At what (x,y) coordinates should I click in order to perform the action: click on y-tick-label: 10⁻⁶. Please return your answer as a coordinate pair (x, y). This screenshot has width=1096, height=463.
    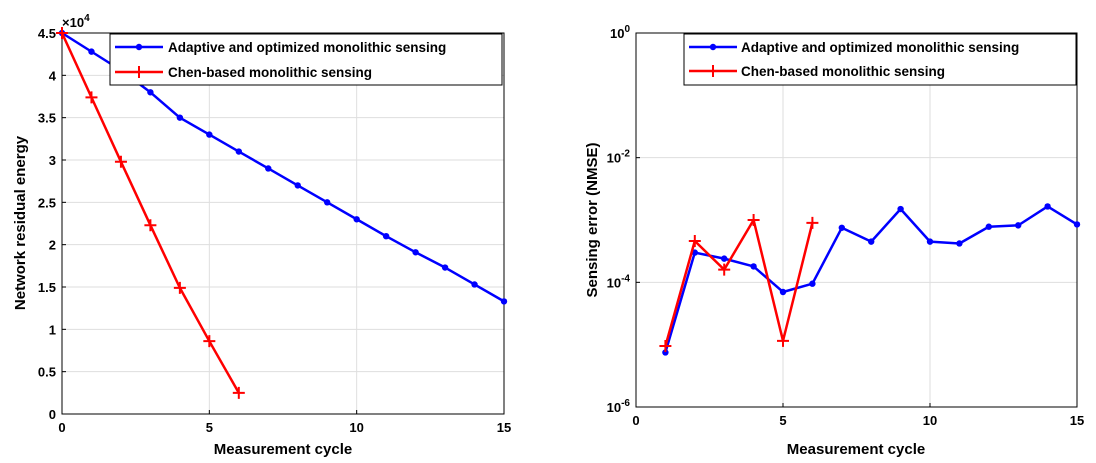
    Looking at the image, I should click on (619, 406).